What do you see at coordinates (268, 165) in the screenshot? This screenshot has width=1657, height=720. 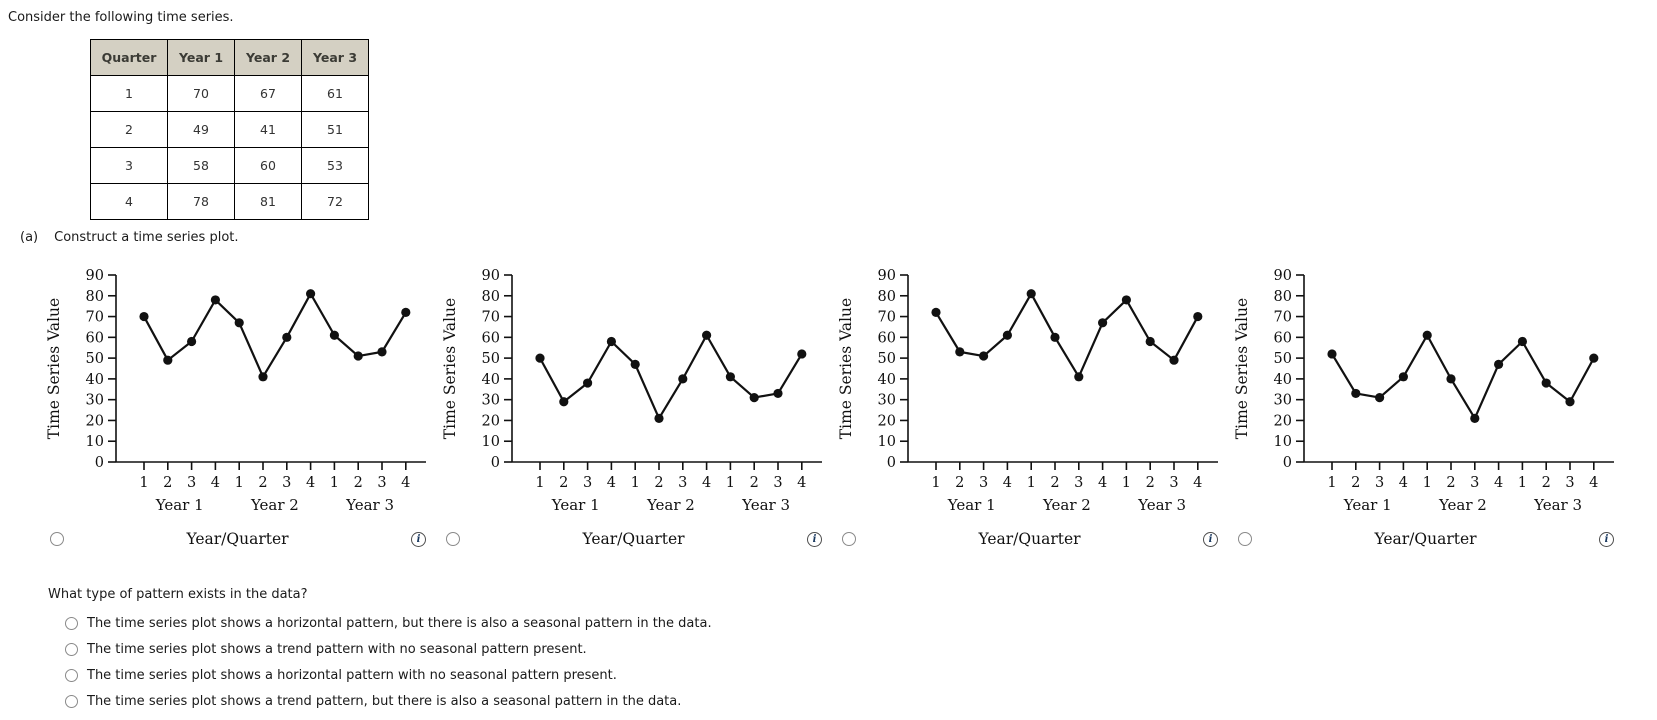 I see `table-cell: 60` at bounding box center [268, 165].